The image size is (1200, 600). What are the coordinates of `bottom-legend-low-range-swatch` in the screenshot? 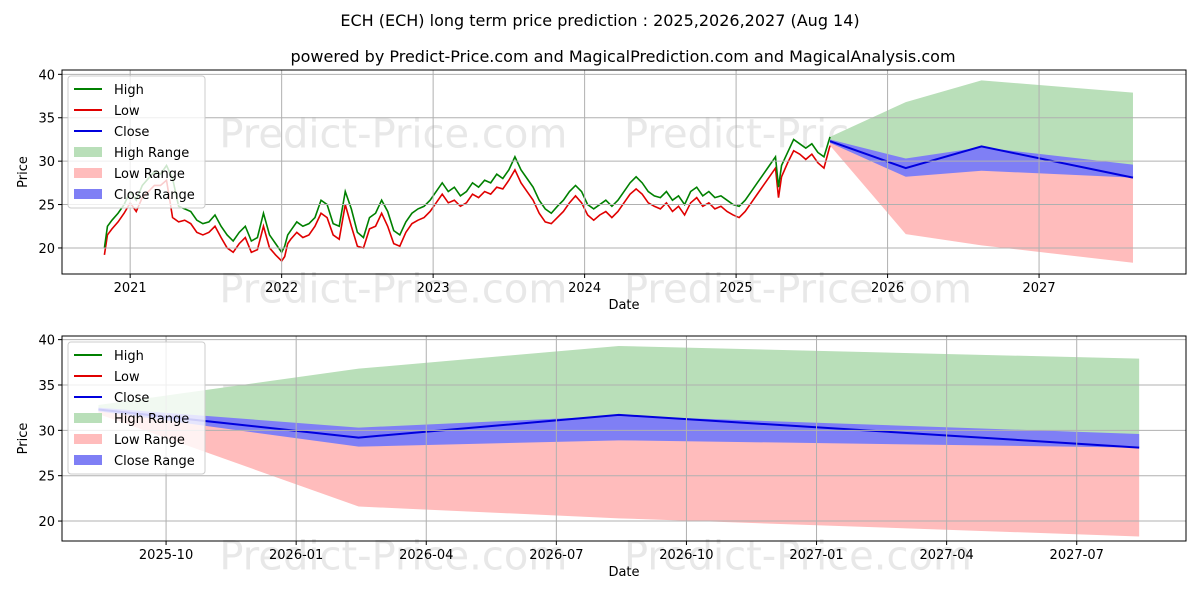 It's located at (88, 439).